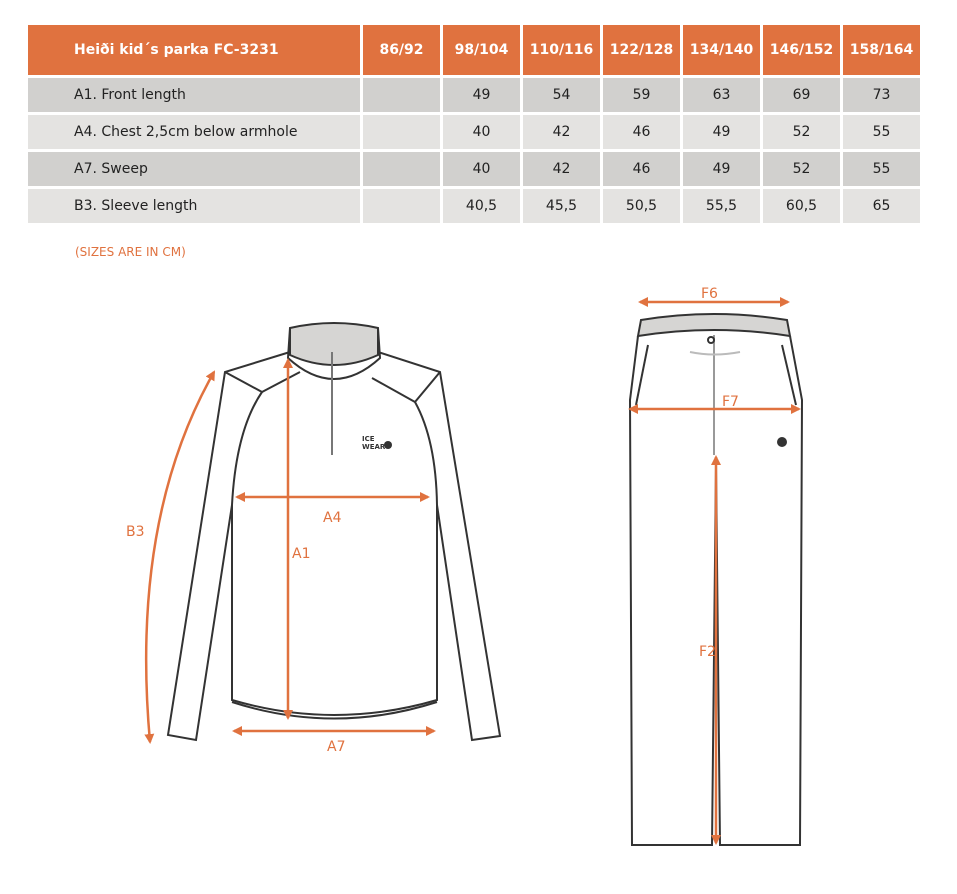 Image resolution: width=957 pixels, height=894 pixels. Describe the element at coordinates (180, 557) in the screenshot. I see `b3-arrow` at that location.